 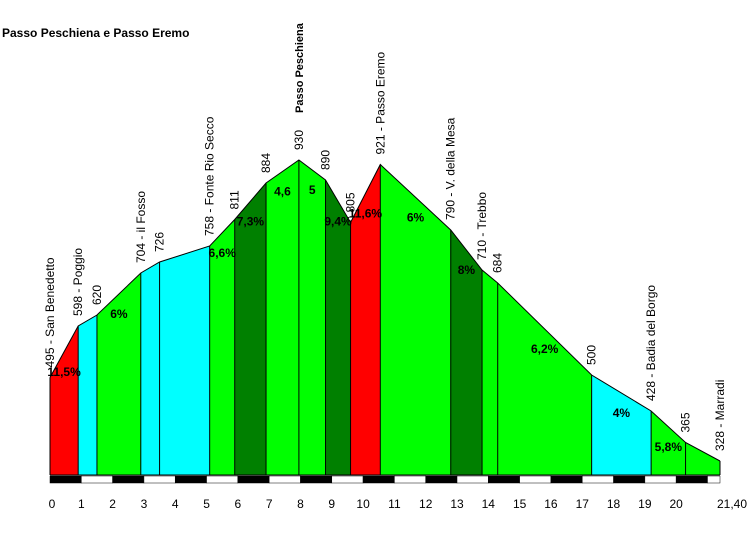 What do you see at coordinates (331, 504) in the screenshot?
I see `x-tick-label: 9` at bounding box center [331, 504].